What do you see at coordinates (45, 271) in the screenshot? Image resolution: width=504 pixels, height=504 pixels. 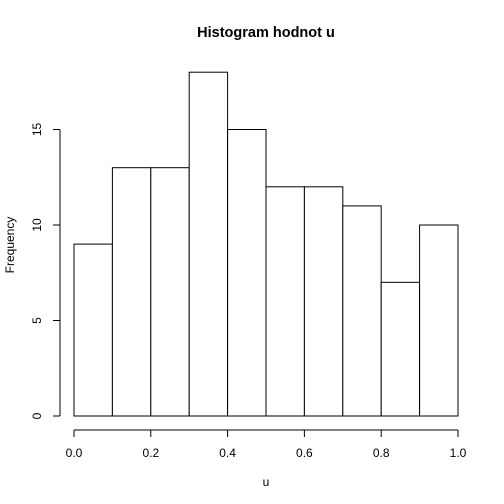 I see `y-axis: 0 5 10 15` at bounding box center [45, 271].